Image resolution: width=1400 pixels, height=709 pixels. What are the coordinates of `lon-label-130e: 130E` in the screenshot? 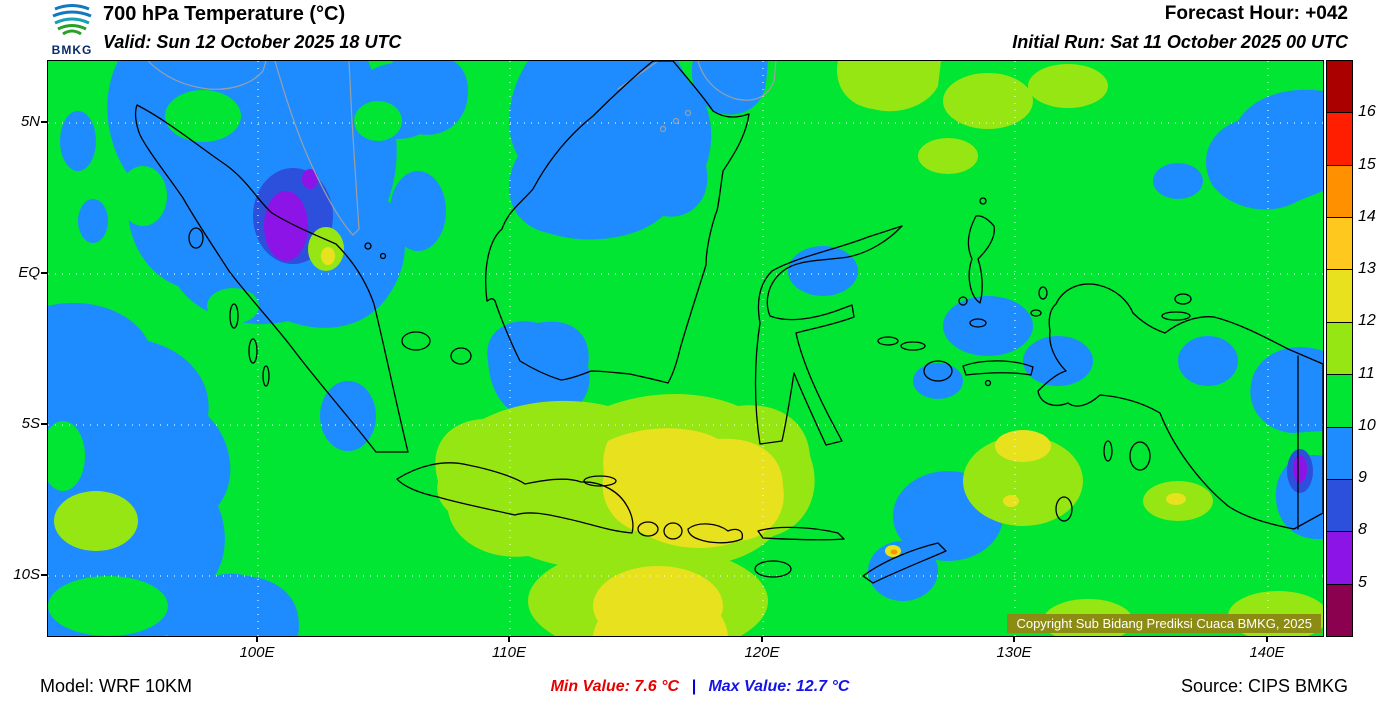 It's located at (1014, 652).